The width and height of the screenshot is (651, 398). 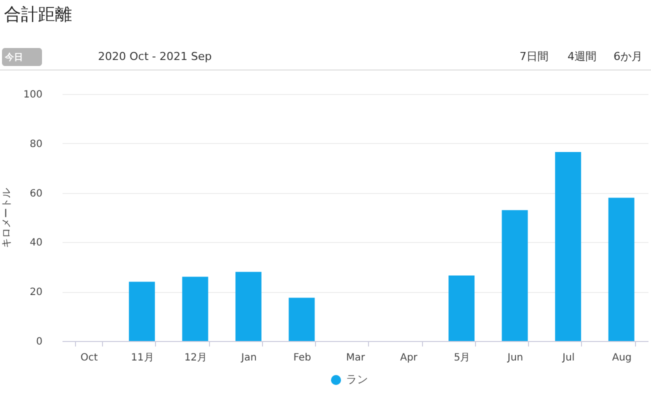 I want to click on x-tick-label: 11月, so click(x=142, y=358).